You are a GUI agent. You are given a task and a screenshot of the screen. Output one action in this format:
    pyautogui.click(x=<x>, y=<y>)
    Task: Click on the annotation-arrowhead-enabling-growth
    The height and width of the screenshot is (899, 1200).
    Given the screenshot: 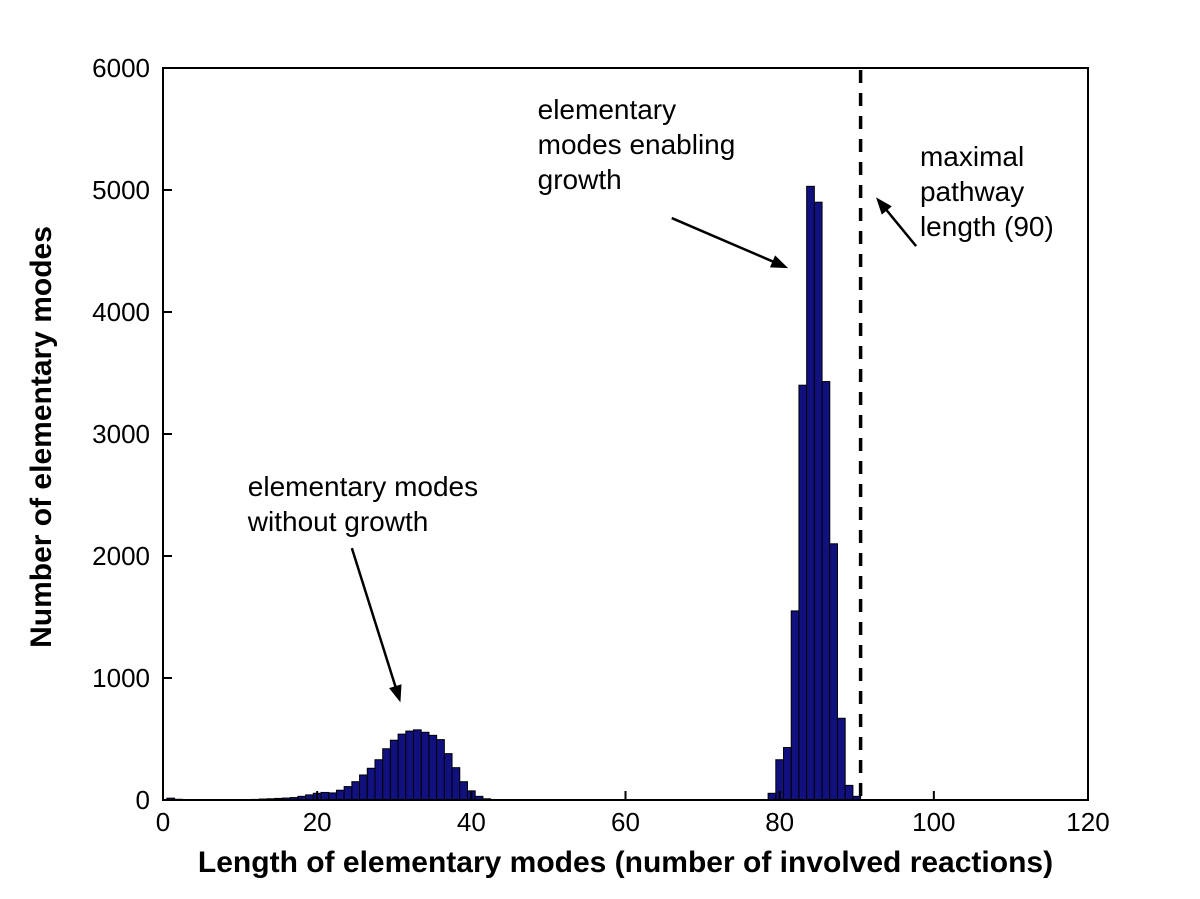 What is the action you would take?
    pyautogui.click(x=779, y=262)
    